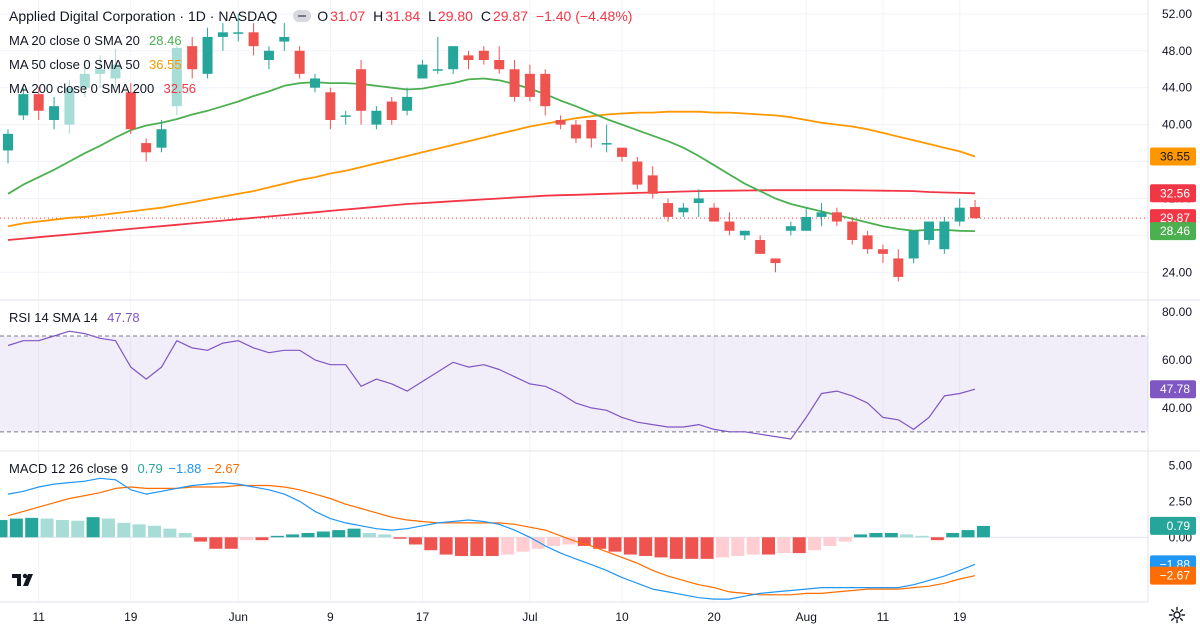 The width and height of the screenshot is (1200, 630). What do you see at coordinates (95, 40) in the screenshot?
I see `ma20-legend: MA 20 close 0 SMA 20 28.46` at bounding box center [95, 40].